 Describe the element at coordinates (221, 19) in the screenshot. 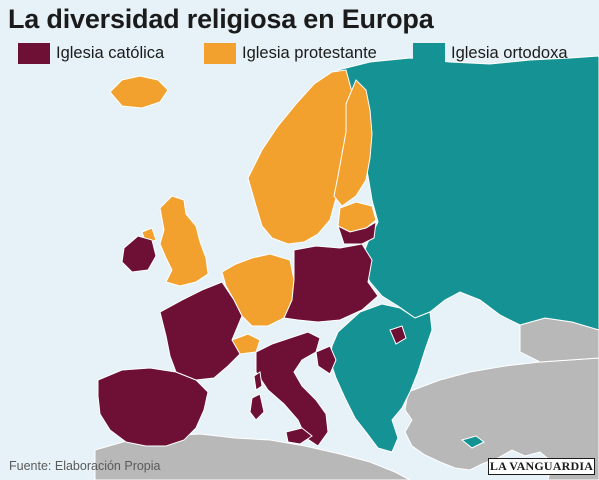

I see `map-title: La diversidad religiosa en Europa` at that location.